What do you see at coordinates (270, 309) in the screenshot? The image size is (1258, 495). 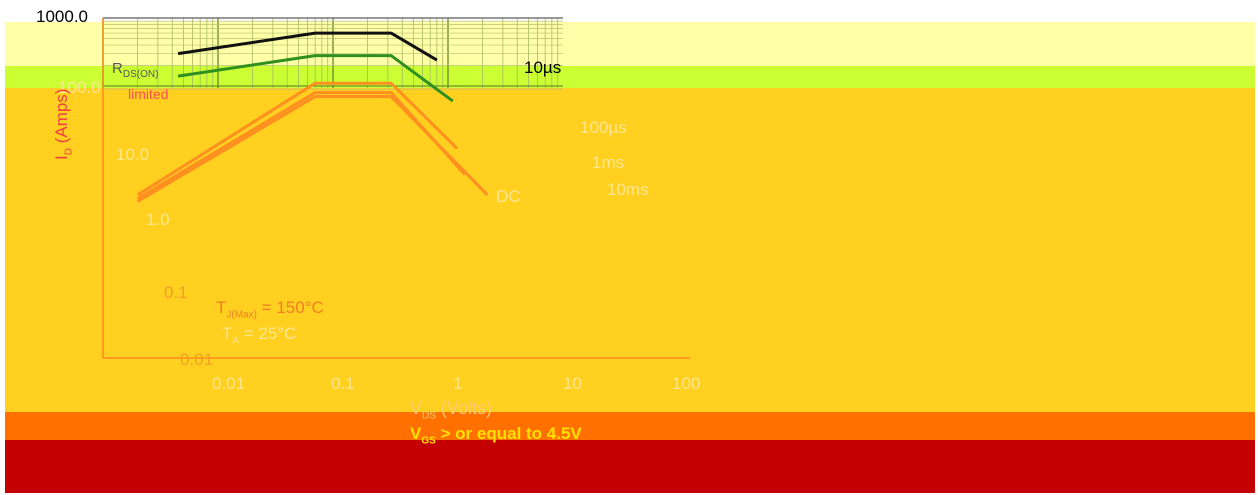 I see `tj-max-annotation: TJ(Max) = 150°C` at bounding box center [270, 309].